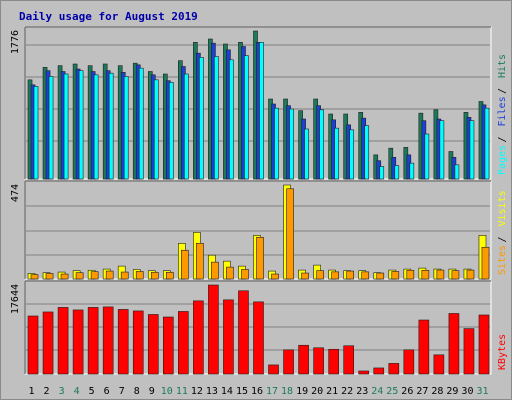  I want to click on x-tick-label: 6, so click(107, 391).